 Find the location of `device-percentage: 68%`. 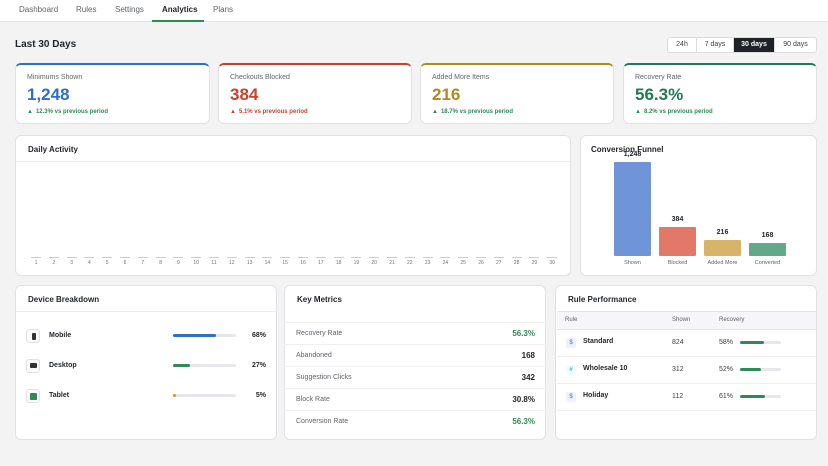

device-percentage: 68% is located at coordinates (258, 335).